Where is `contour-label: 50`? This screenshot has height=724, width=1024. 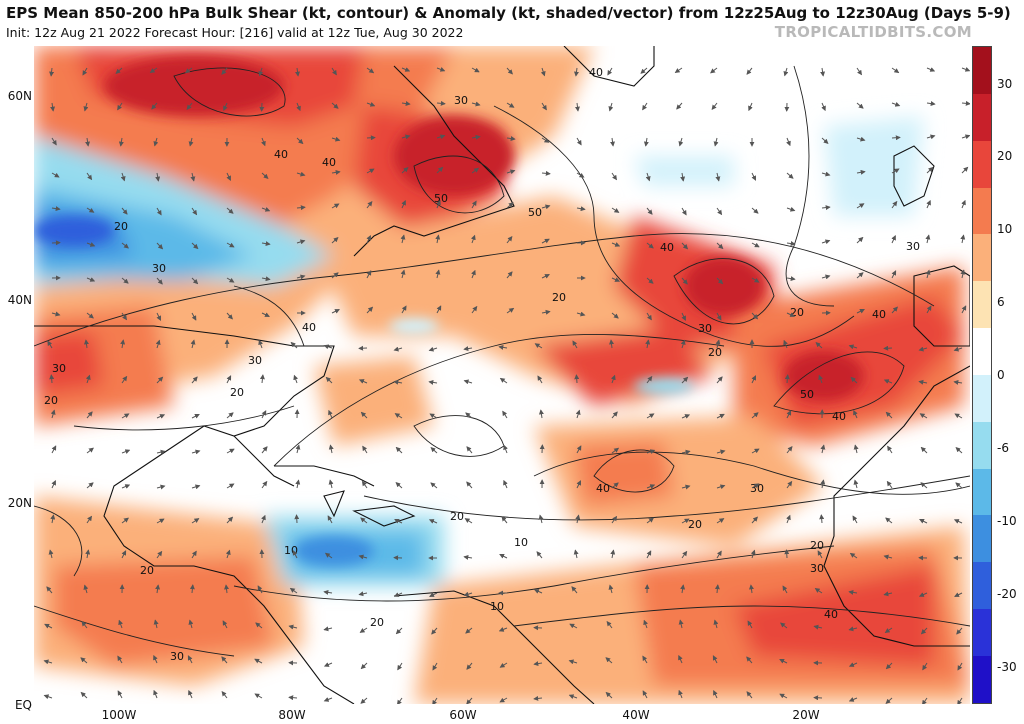 contour-label: 50 is located at coordinates (535, 212).